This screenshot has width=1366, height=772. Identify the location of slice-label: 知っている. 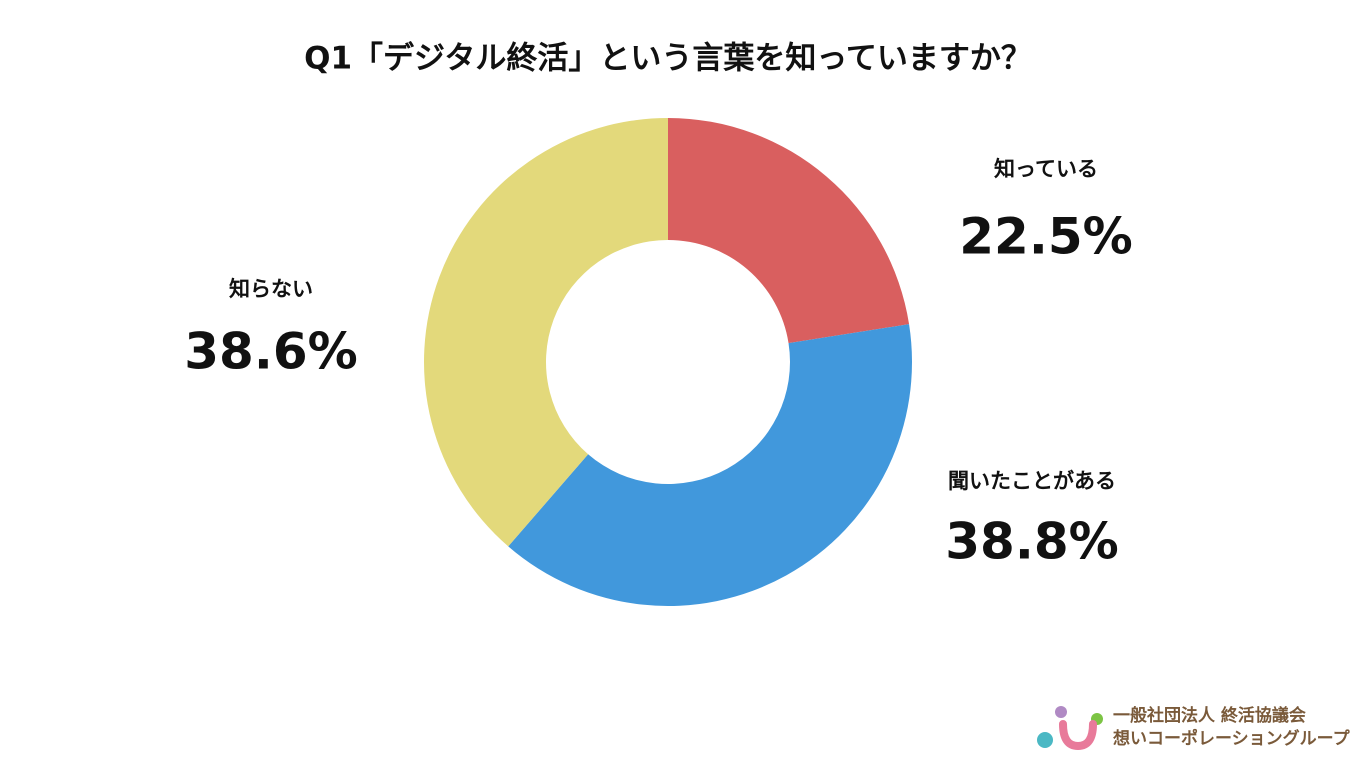
(1046, 169).